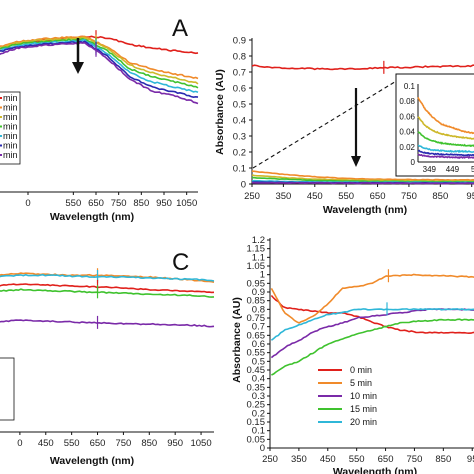 The width and height of the screenshot is (474, 474). I want to click on inset-y-tick-label: 0, so click(413, 162).